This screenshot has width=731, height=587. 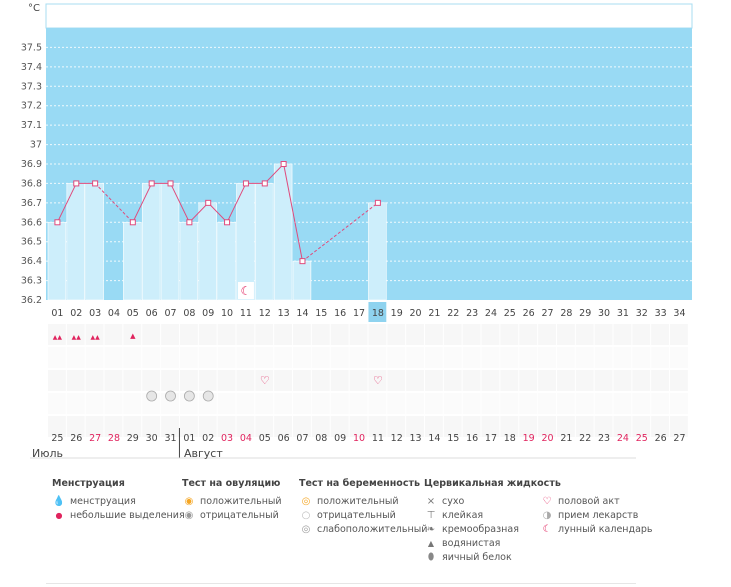 I want to click on cycle-day-label: 33, so click(x=661, y=313).